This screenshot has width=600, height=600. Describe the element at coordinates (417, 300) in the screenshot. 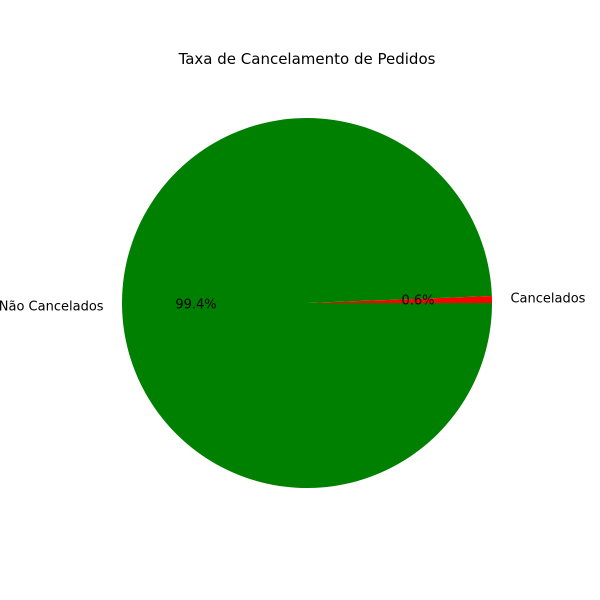

I see `slice-pct-label-cancelados: 0.6%` at that location.